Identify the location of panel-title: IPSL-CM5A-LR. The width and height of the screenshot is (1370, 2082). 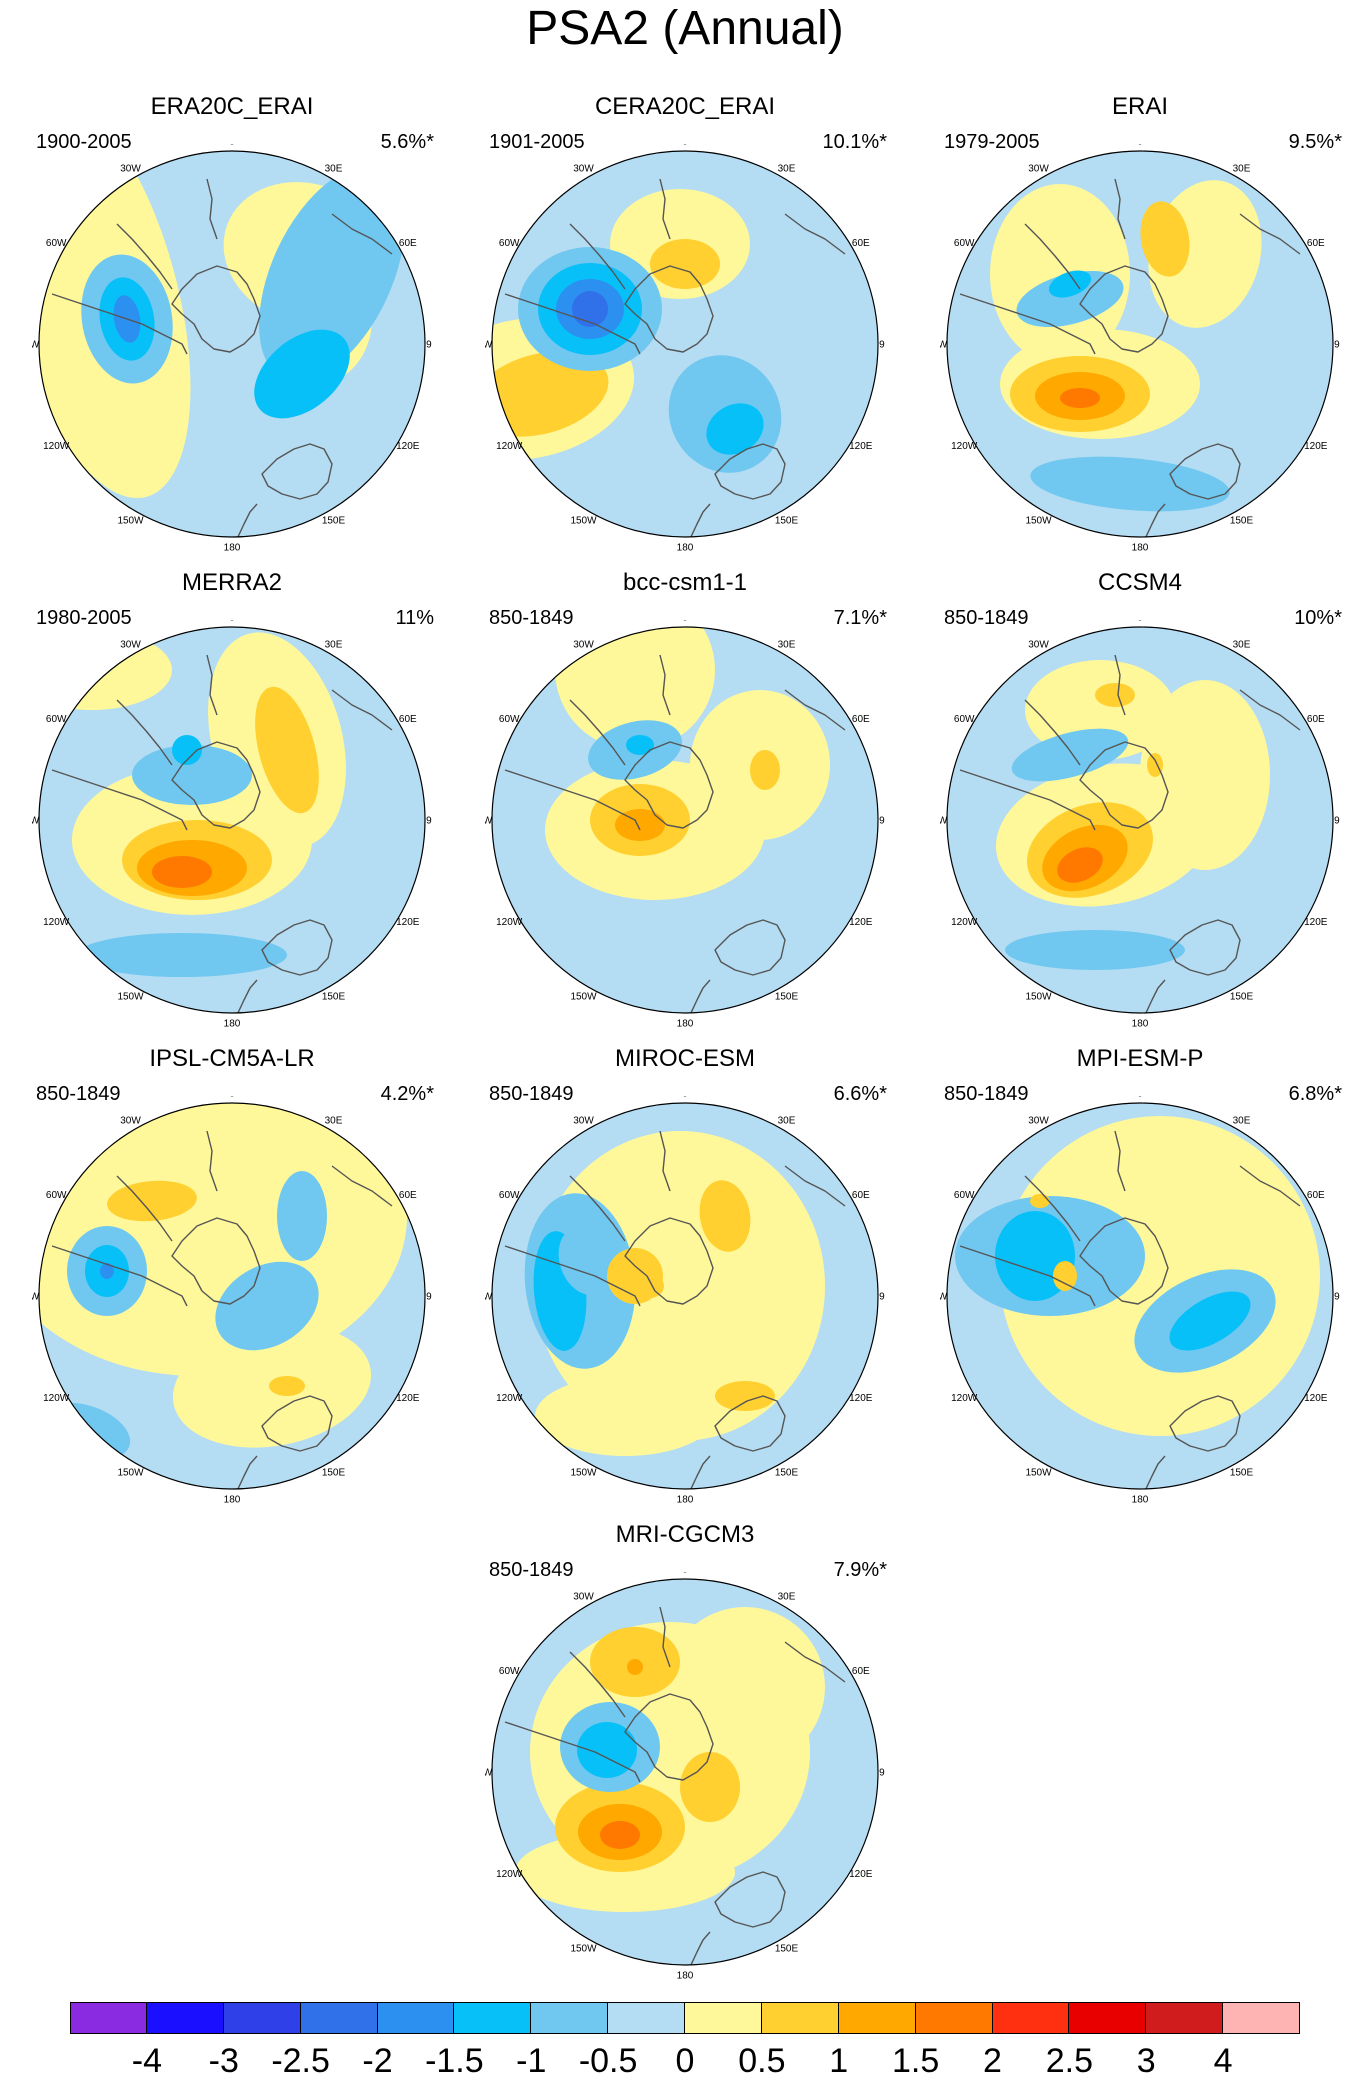
(232, 1058).